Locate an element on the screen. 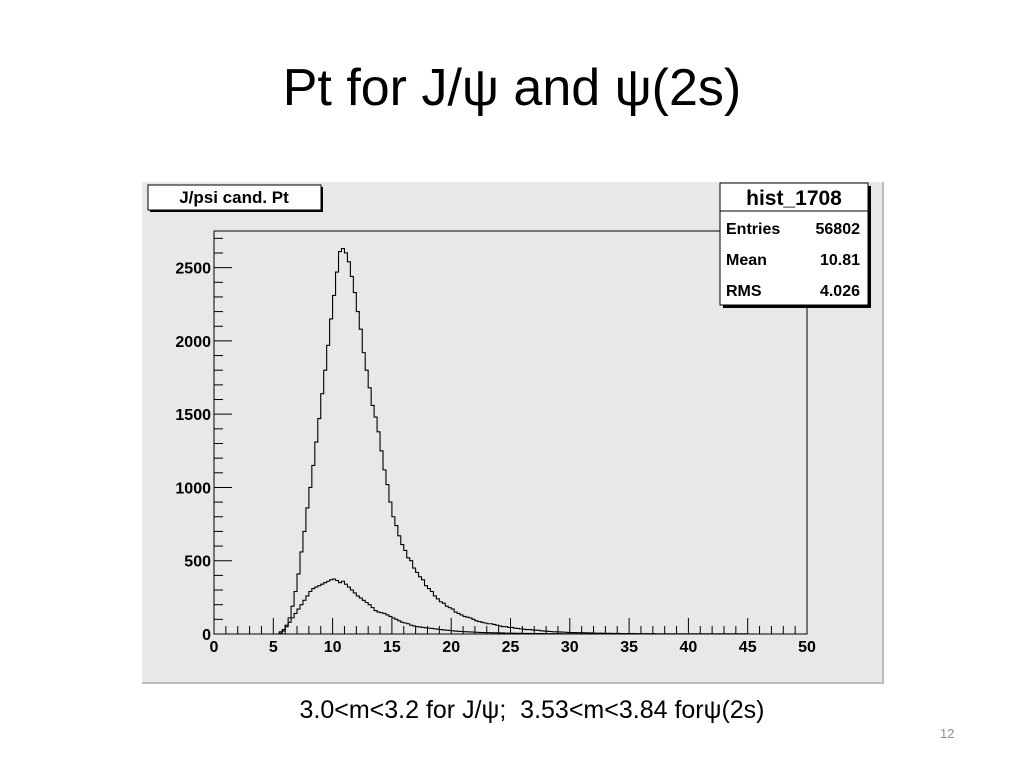  stats-rms-value: 4.026 is located at coordinates (840, 291).